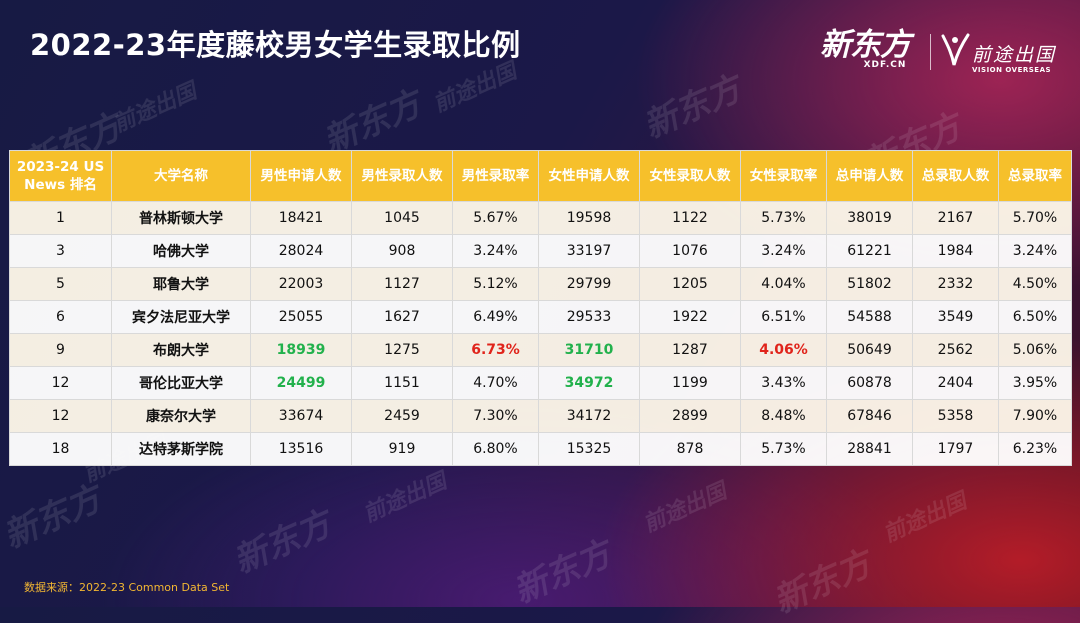 The height and width of the screenshot is (623, 1080). Describe the element at coordinates (181, 218) in the screenshot. I see `university-name-cell: 普林斯顿大学` at that location.